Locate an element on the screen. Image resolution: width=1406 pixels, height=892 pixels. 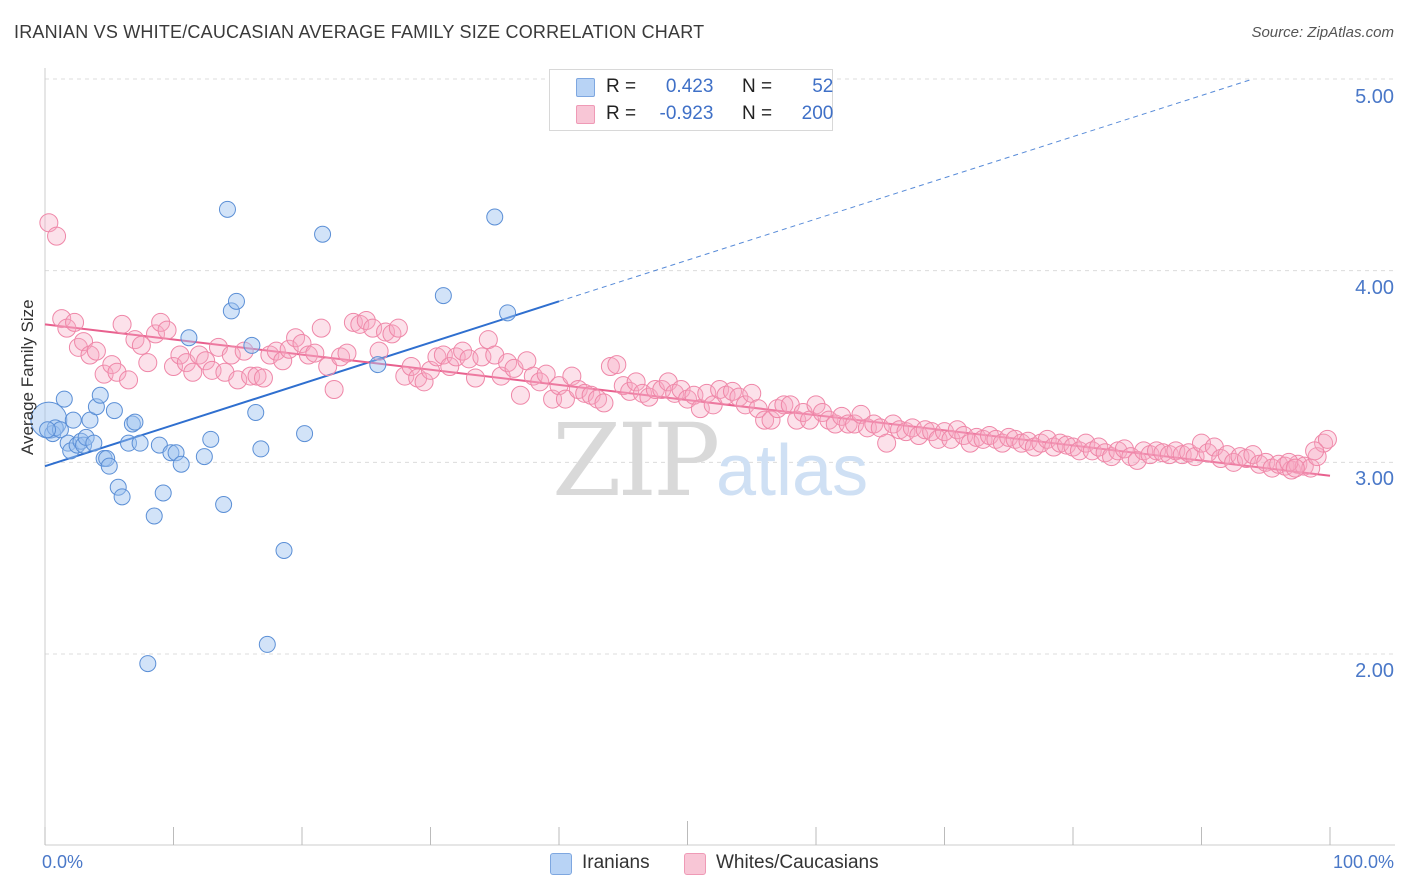
watermark-atlas: atlas is located at coordinates (792, 471).